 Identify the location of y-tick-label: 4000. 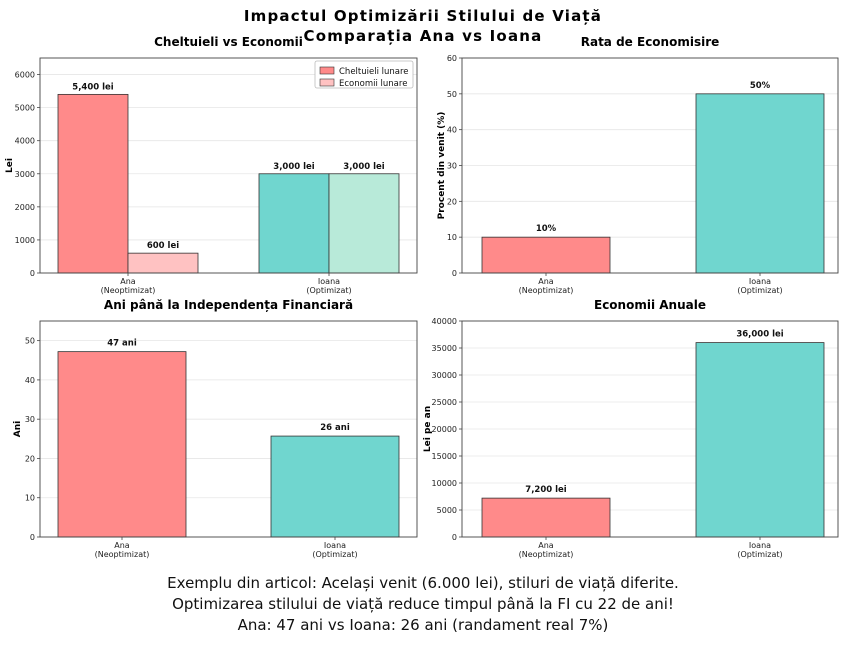
(25, 141).